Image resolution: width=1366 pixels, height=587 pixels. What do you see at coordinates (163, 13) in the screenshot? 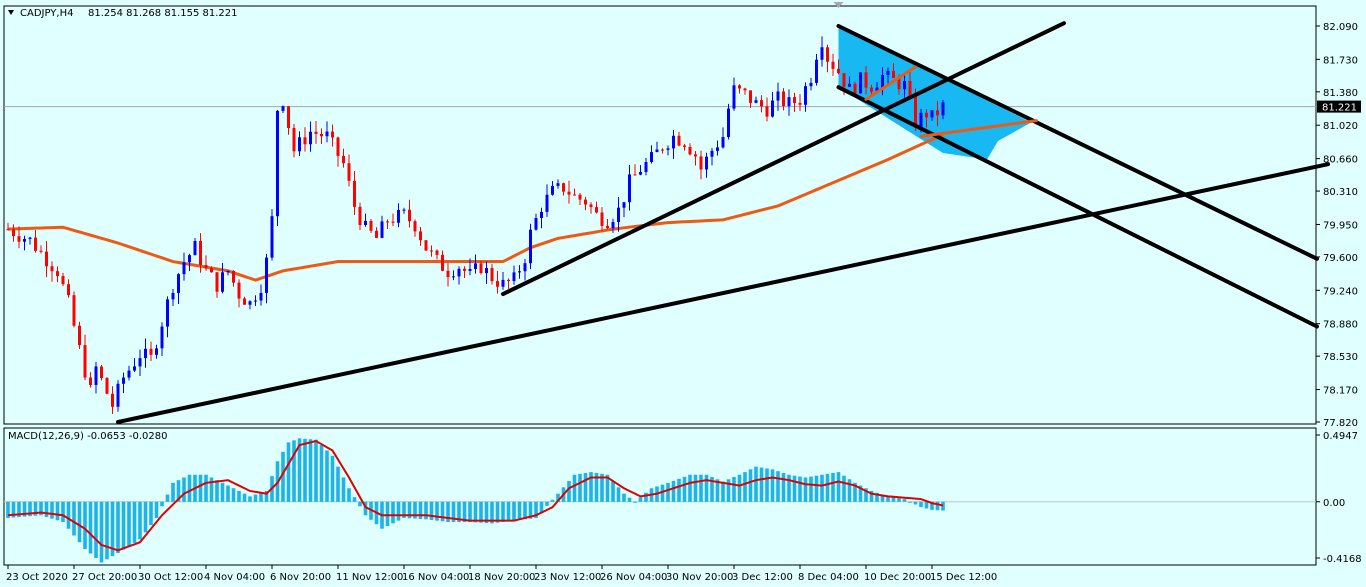
I see `ohlc-label: 81.254 81.268 81.155 81.221` at bounding box center [163, 13].